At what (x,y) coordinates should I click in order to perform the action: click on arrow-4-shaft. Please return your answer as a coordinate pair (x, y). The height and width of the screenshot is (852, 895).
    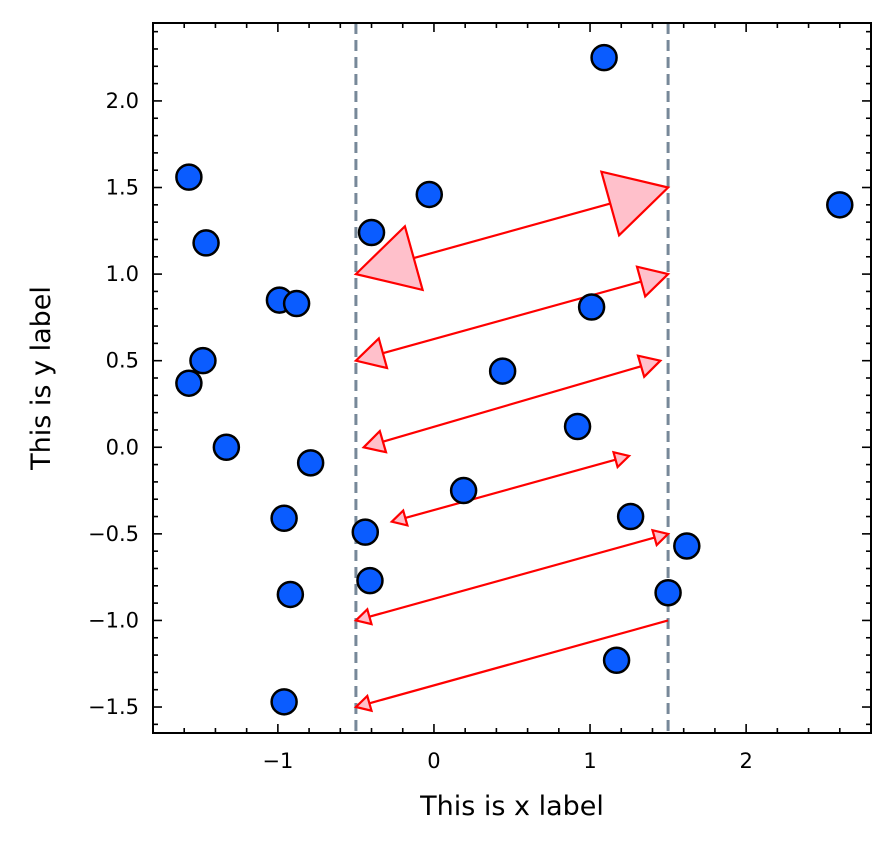
    Looking at the image, I should click on (512, 577).